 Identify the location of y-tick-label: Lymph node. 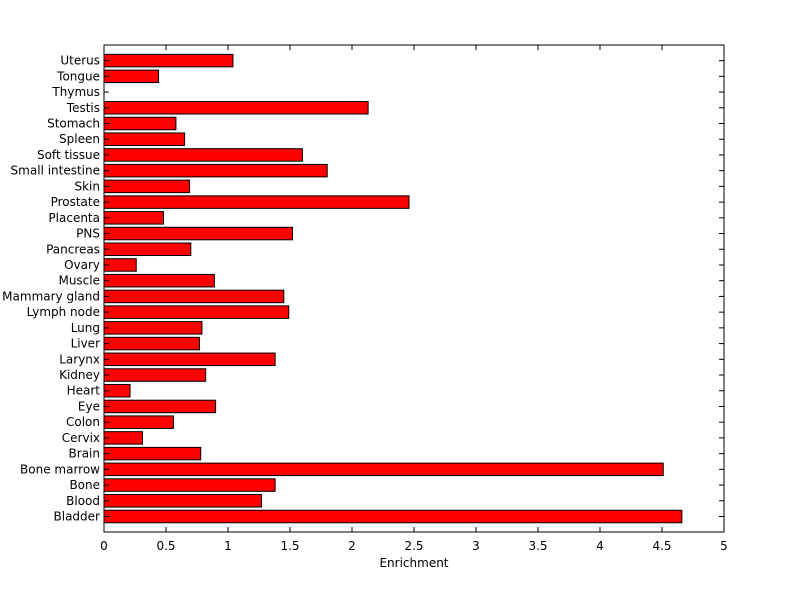
(63, 312).